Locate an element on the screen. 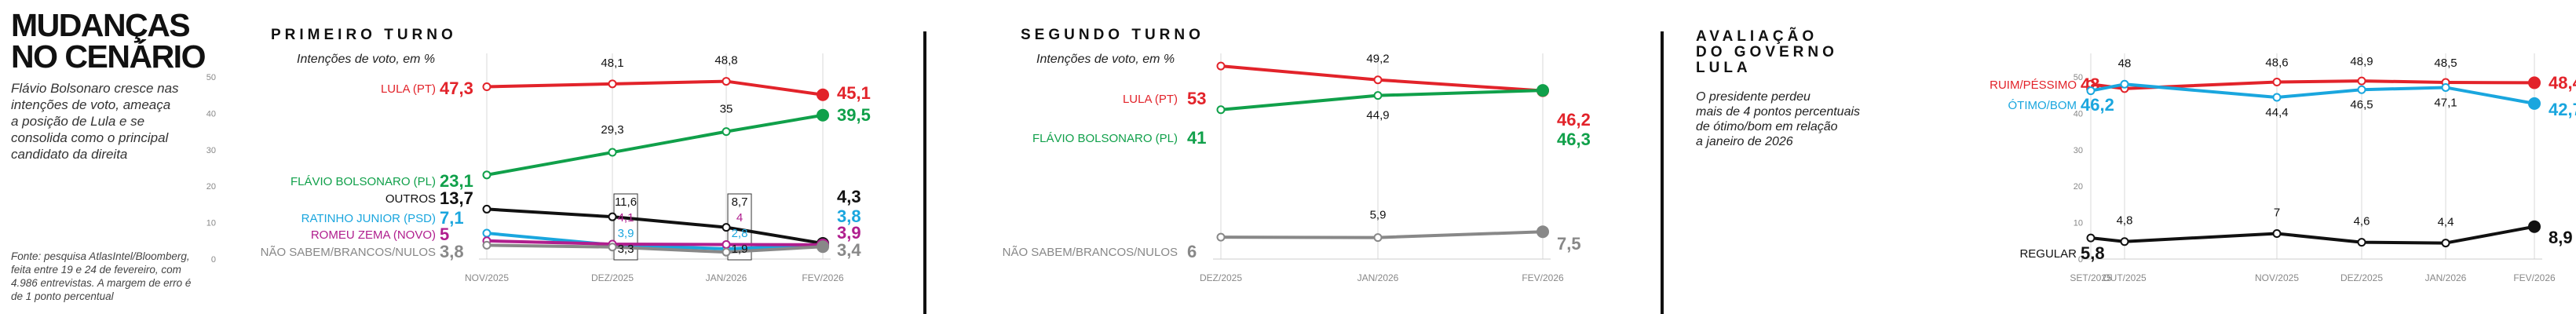  series-name-nao-sabem-brancos-nulos: NÃO SABEM/BRANCOS/NULOS is located at coordinates (348, 252).